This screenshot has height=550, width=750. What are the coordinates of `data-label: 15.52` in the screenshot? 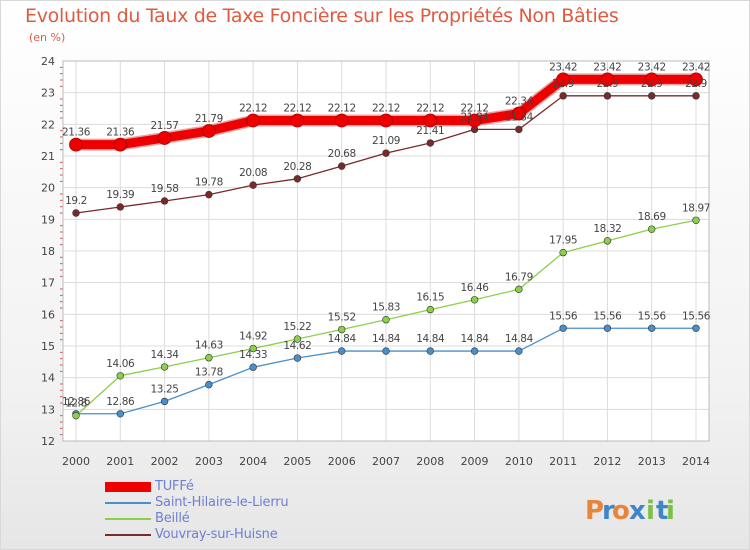 It's located at (342, 318).